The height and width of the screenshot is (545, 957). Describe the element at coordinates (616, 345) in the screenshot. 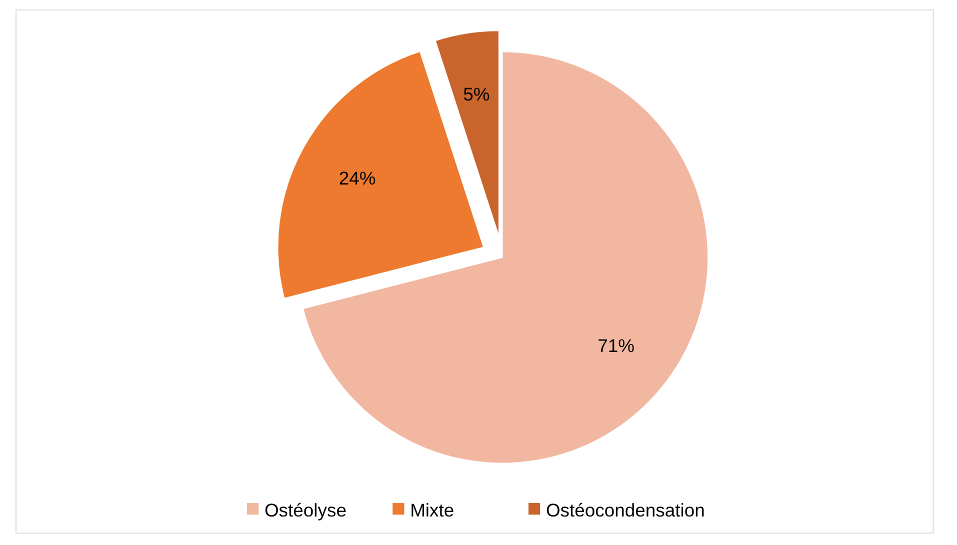

I see `data-label: 71%` at that location.